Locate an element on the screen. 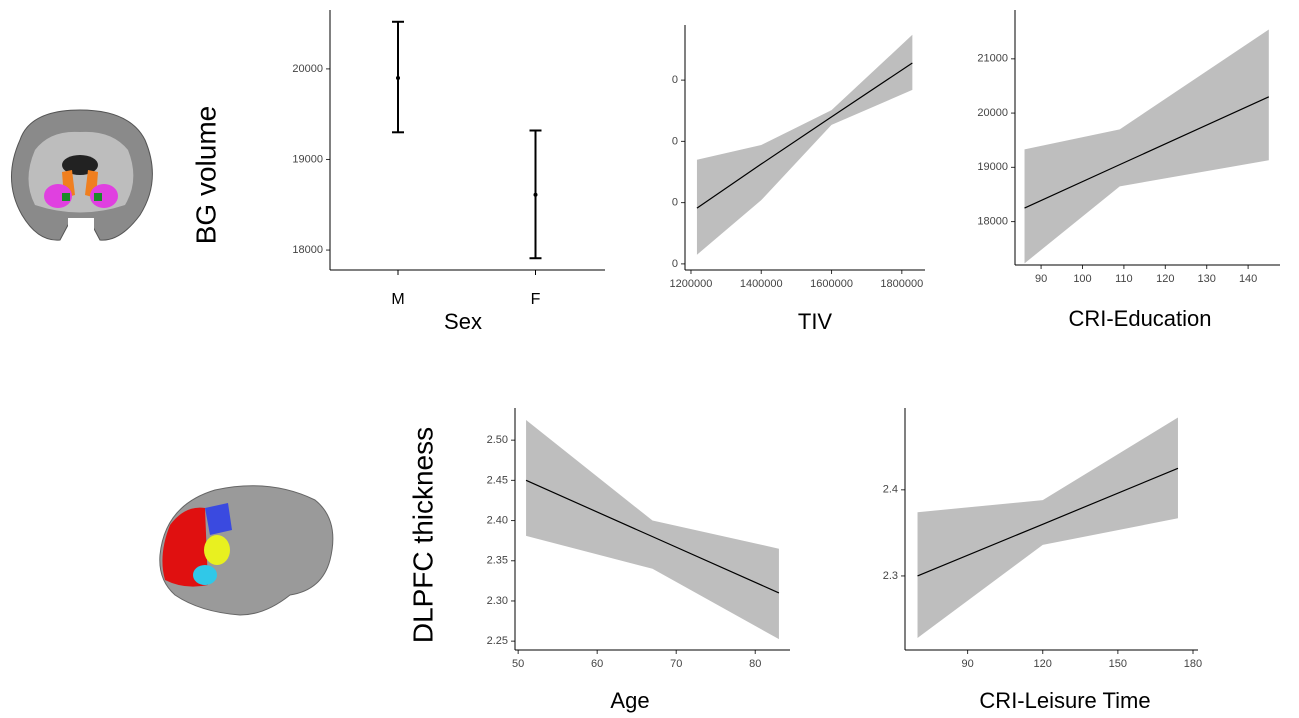 The image size is (1299, 718). x-tick-label: 180 is located at coordinates (1193, 664).